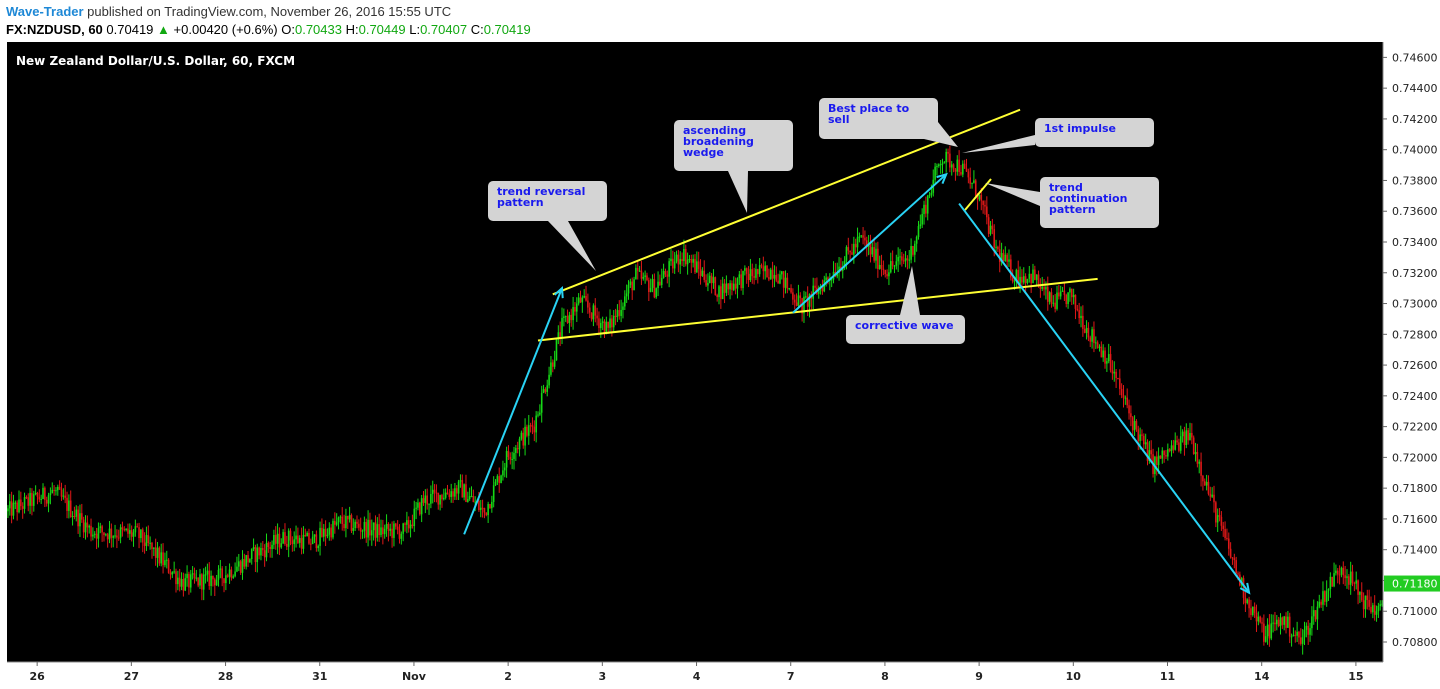 This screenshot has height=689, width=1440. I want to click on wedge-line-lower, so click(817, 309).